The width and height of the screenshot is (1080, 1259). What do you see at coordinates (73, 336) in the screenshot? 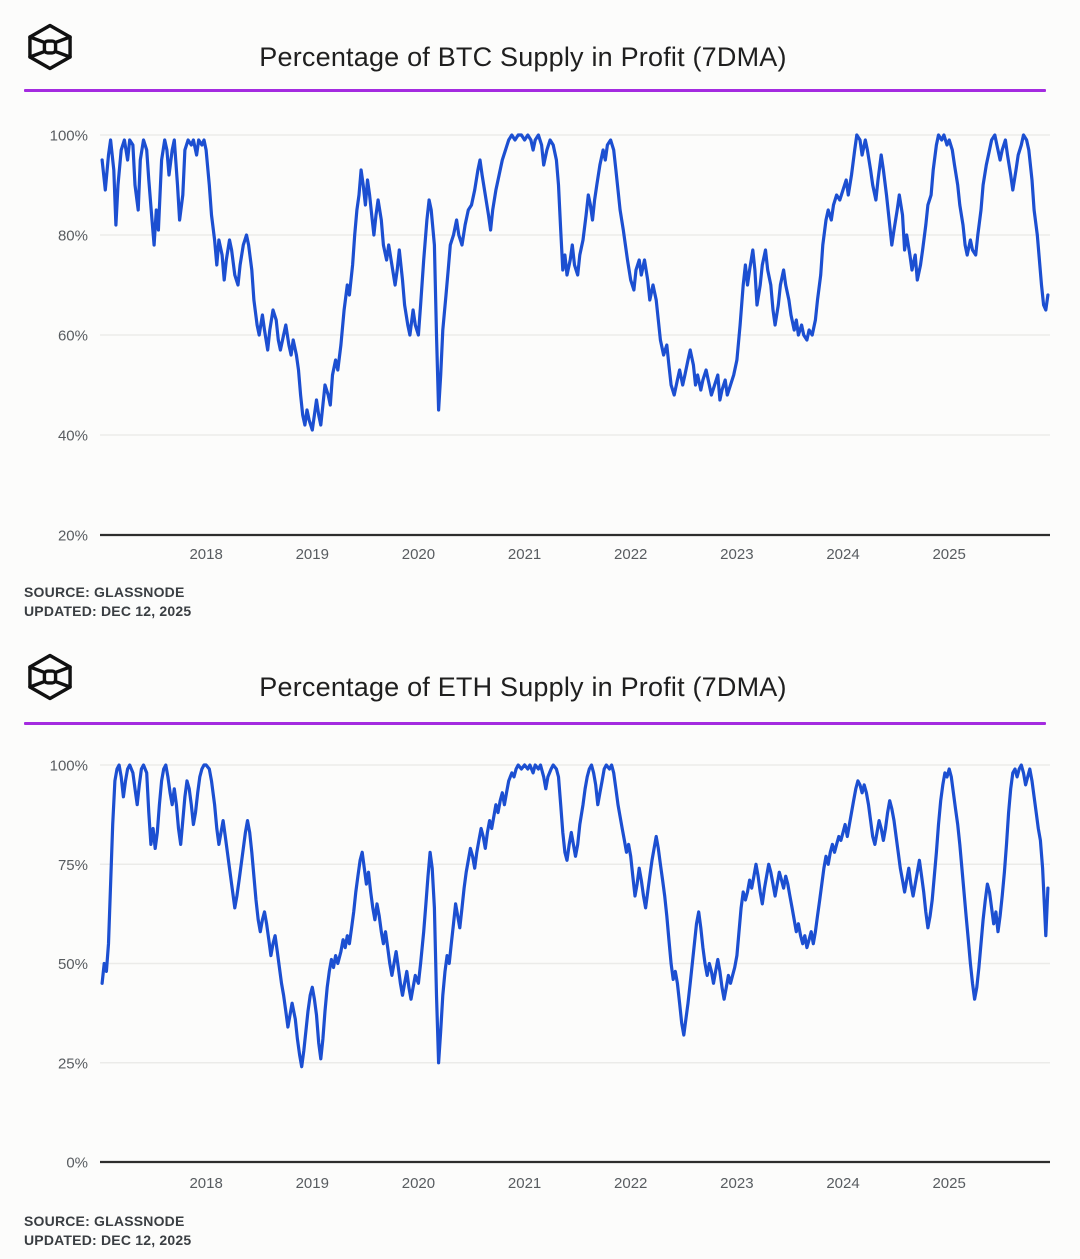
I see `y-tick-label: 60%` at bounding box center [73, 336].